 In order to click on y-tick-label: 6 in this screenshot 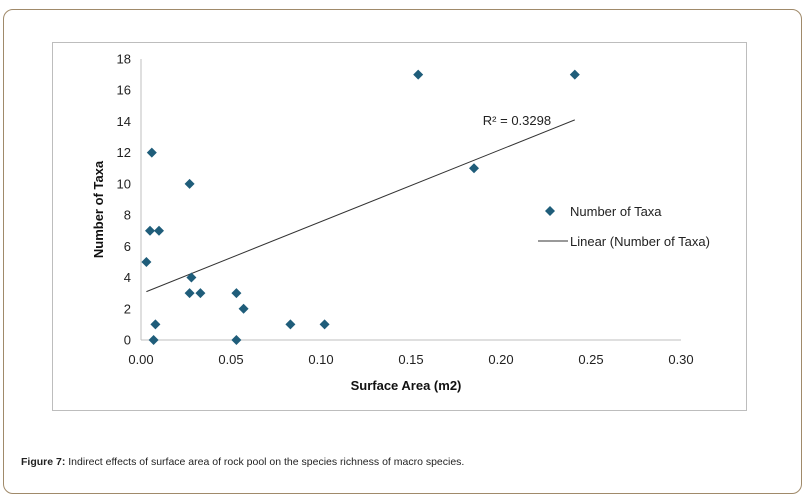, I will do `click(127, 246)`.